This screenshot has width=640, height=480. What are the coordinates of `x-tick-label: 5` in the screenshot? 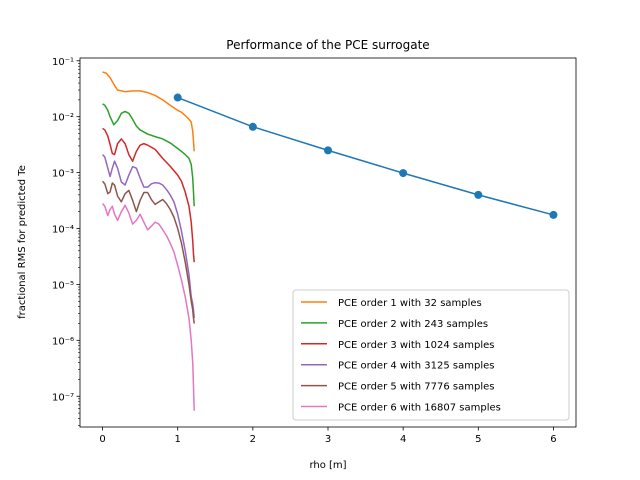 It's located at (478, 439).